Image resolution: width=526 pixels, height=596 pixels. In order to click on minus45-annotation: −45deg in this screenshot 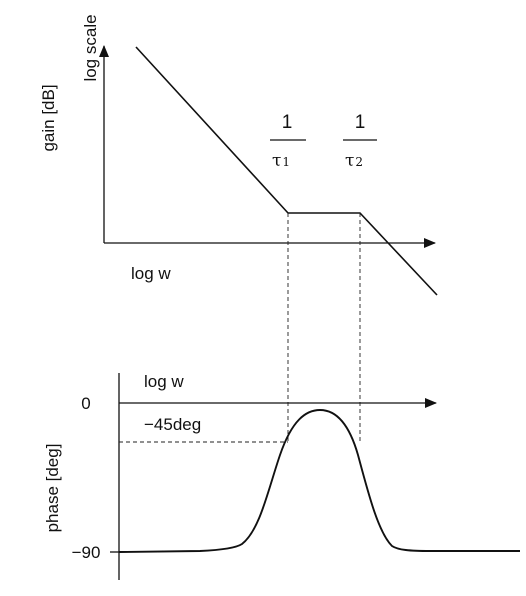, I will do `click(172, 424)`.